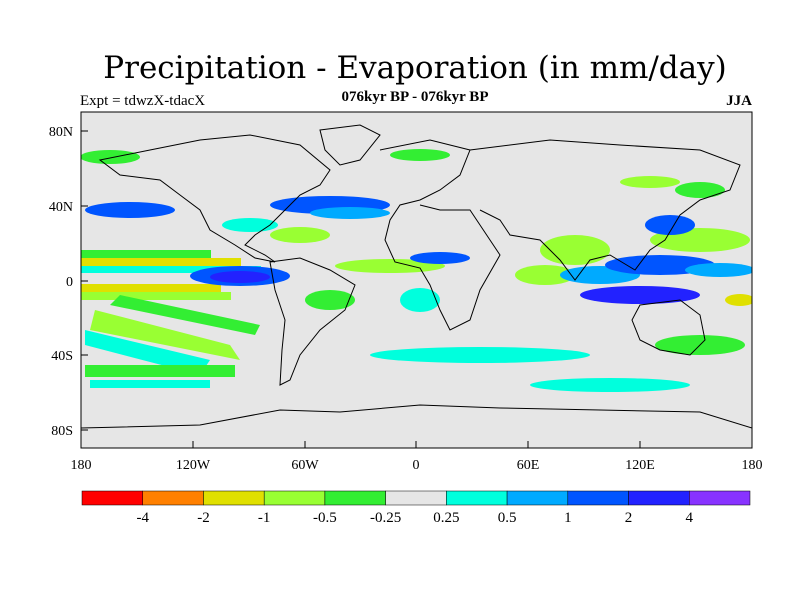 The width and height of the screenshot is (800, 600). I want to click on colorbar-label: 0.5, so click(507, 518).